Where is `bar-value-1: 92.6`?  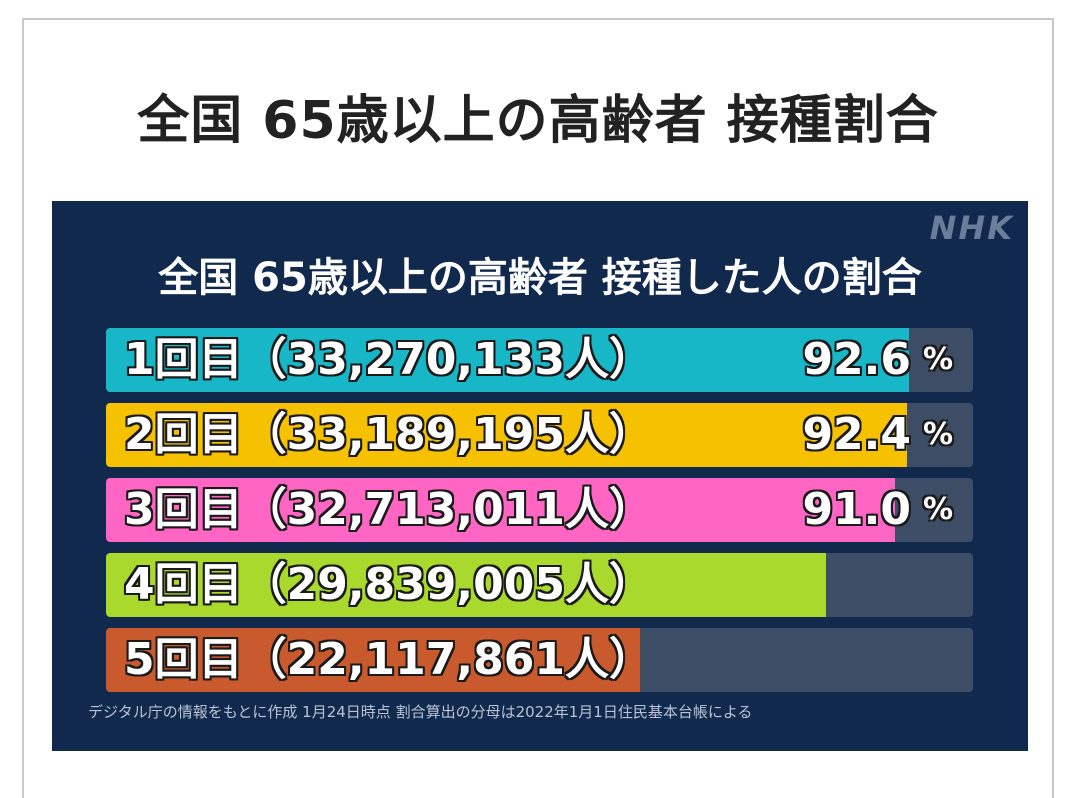 bar-value-1: 92.6 is located at coordinates (856, 359).